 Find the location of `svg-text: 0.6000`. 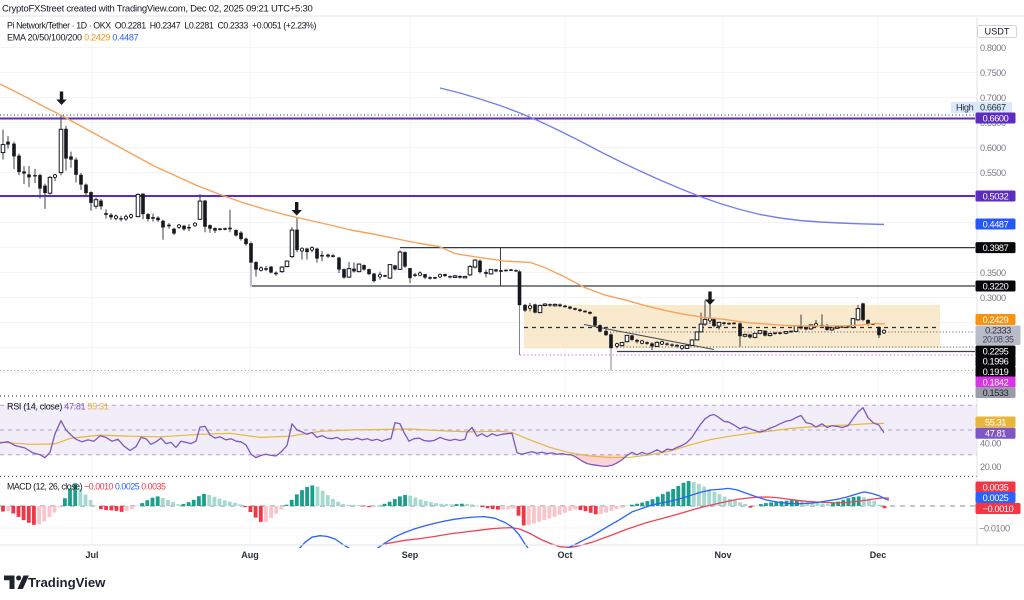

svg-text: 0.6000 is located at coordinates (993, 148).